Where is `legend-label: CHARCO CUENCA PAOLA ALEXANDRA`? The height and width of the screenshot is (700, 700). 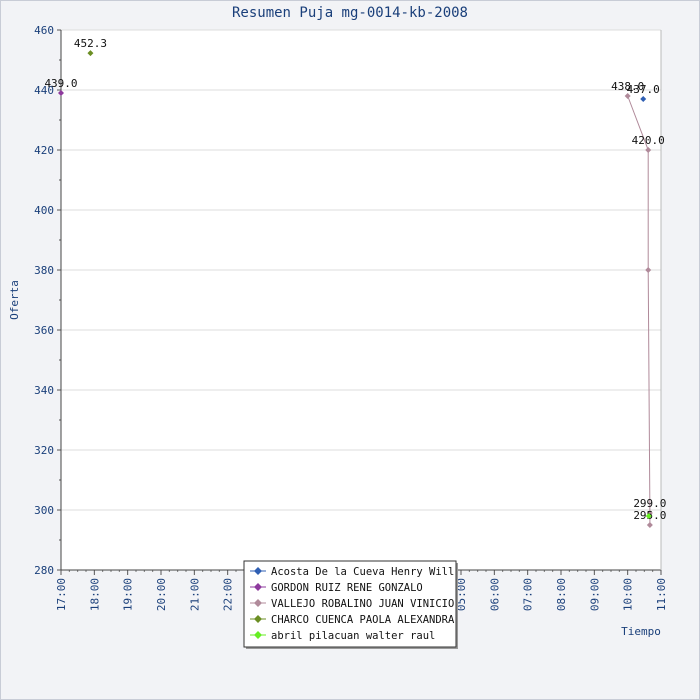 legend-label: CHARCO CUENCA PAOLA ALEXANDRA is located at coordinates (363, 620).